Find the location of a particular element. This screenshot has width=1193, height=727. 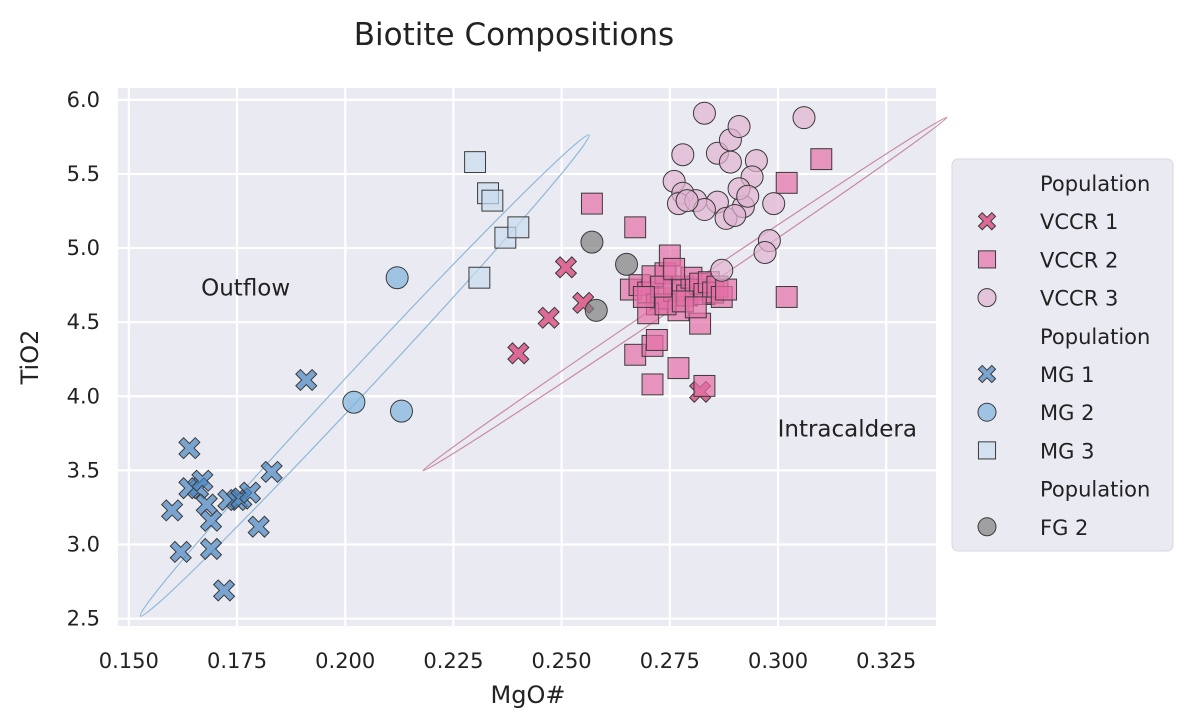

y-tick-label: 3.5 is located at coordinates (83, 470).